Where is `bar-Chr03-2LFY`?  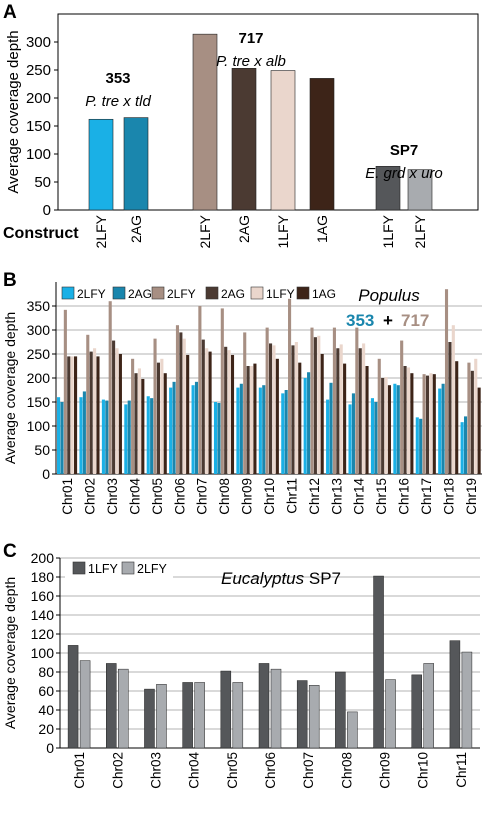
bar-Chr03-2LFY is located at coordinates (161, 716).